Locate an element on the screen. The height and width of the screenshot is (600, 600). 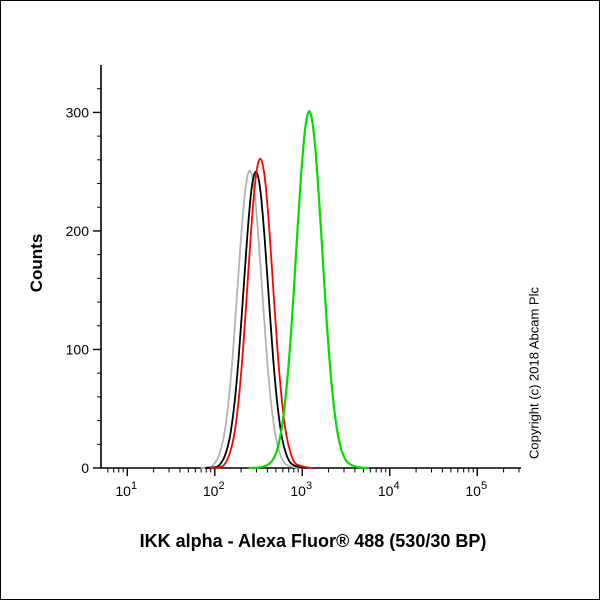
series-gray-curve is located at coordinates (252, 319).